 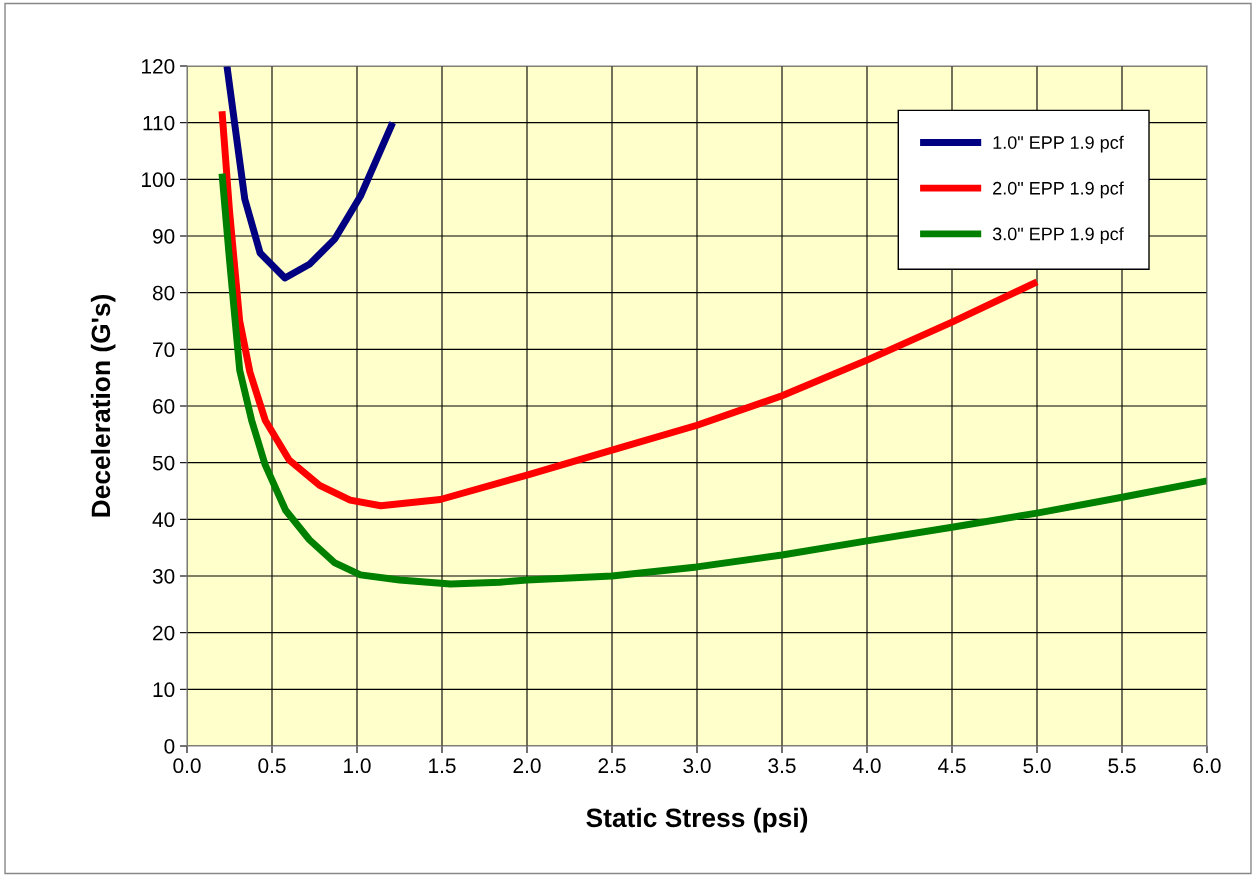 What do you see at coordinates (164, 236) in the screenshot?
I see `y-tick-label: 90` at bounding box center [164, 236].